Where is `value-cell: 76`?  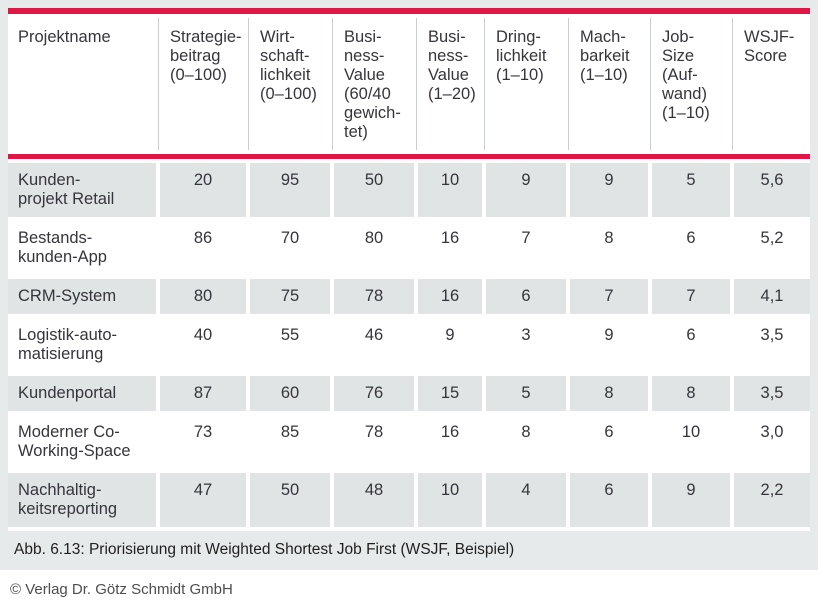
value-cell: 76 is located at coordinates (374, 393).